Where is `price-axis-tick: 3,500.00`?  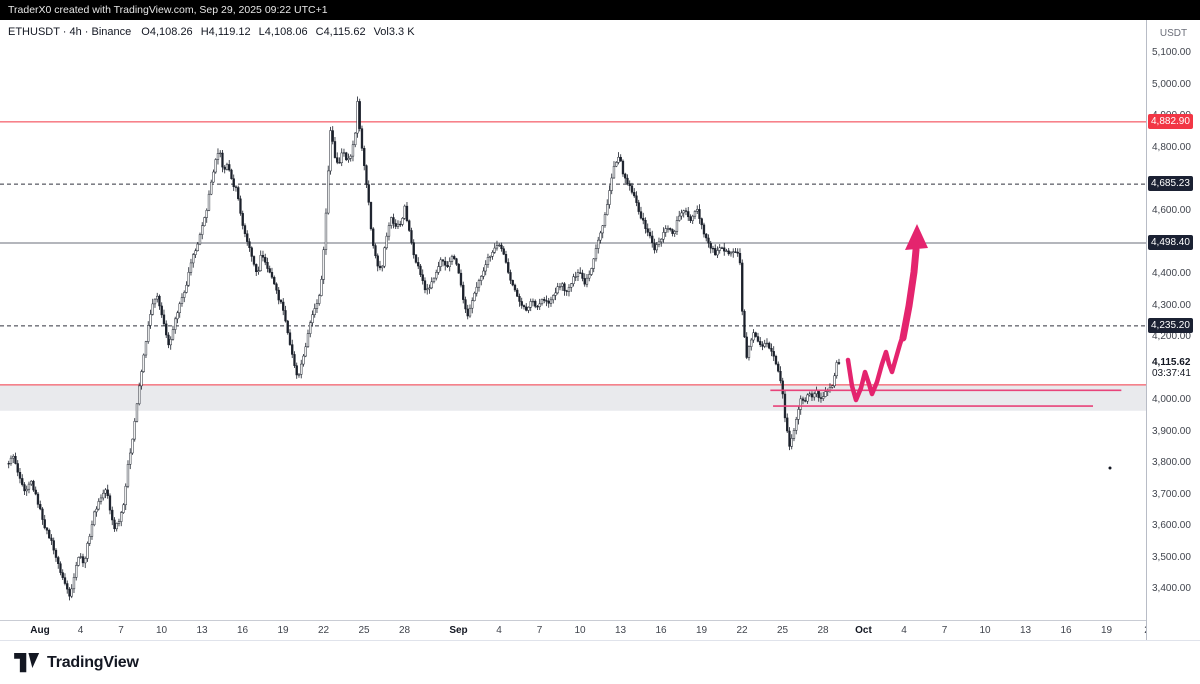 price-axis-tick: 3,500.00 is located at coordinates (1171, 557).